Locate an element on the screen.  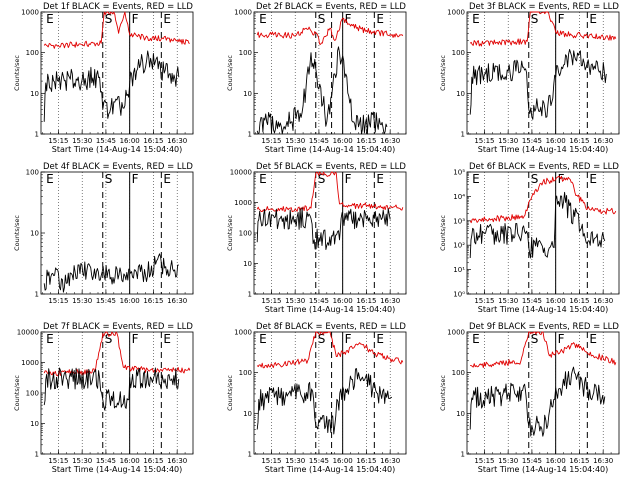
panel-title: Det 1f BLACK = Events, RED = LLD is located at coordinates (118, 7).